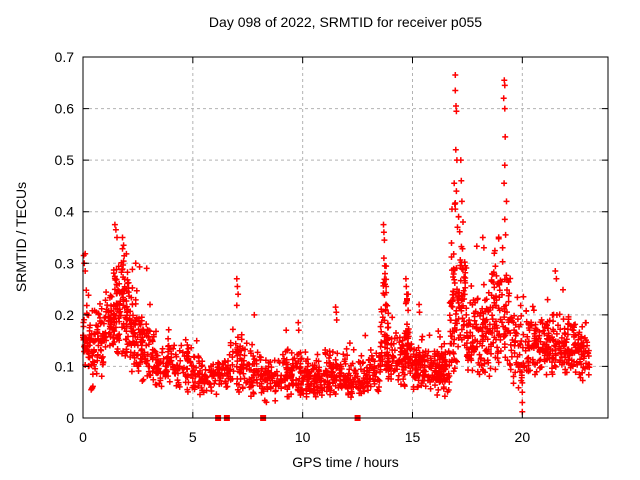 Image resolution: width=640 pixels, height=480 pixels. I want to click on x-tick-label: 5, so click(193, 437).